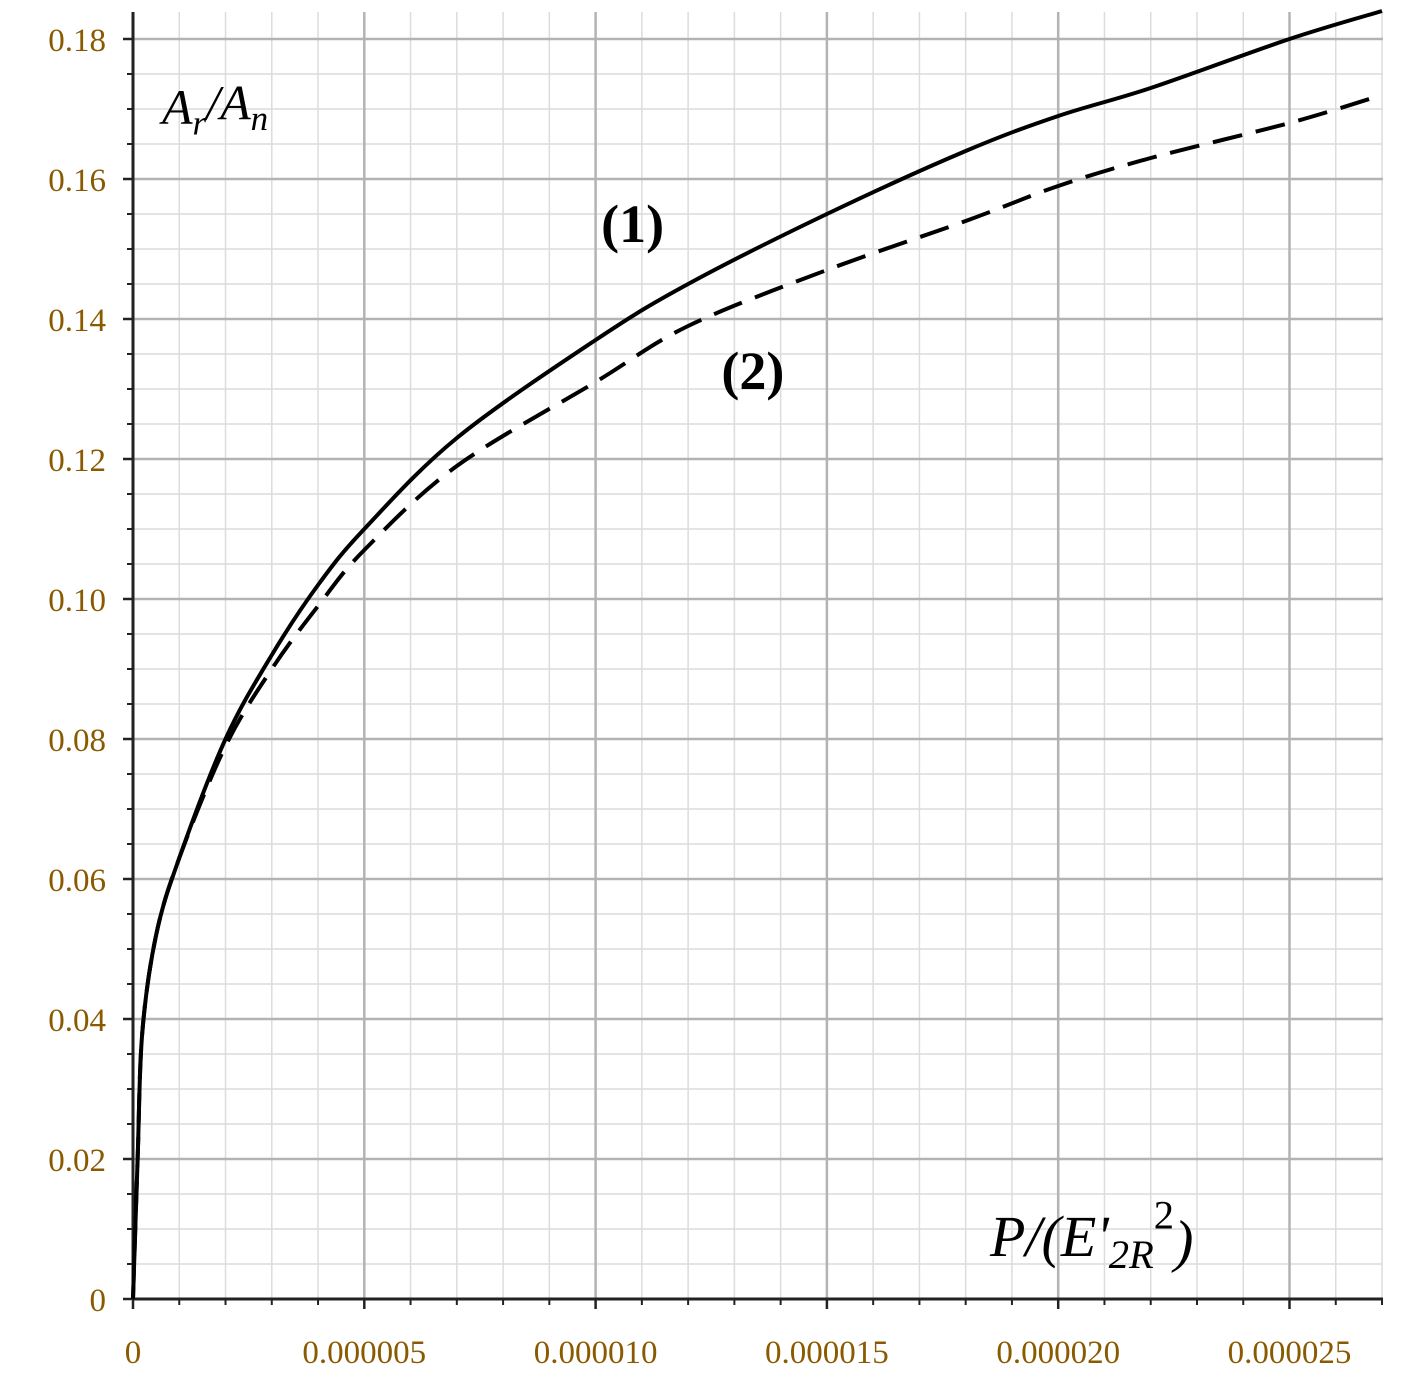 The width and height of the screenshot is (1407, 1391). Describe the element at coordinates (827, 1353) in the screenshot. I see `x-tick-label: 0.000015` at that location.